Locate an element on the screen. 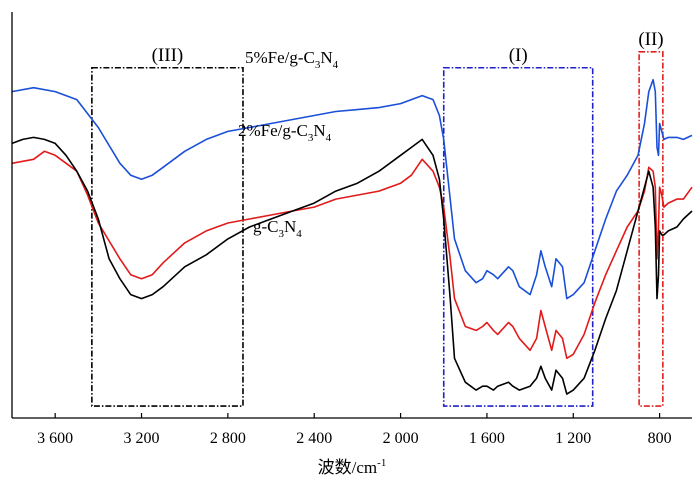 This screenshot has height=481, width=700. region-label: (II) is located at coordinates (650, 39).